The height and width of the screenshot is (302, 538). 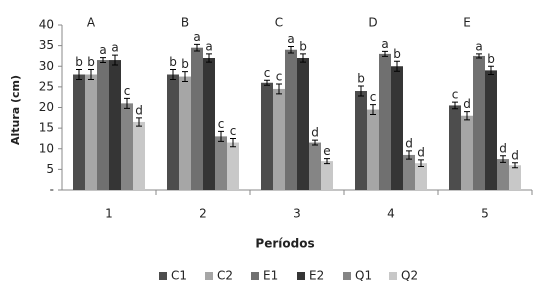 I want to click on legend-label: C2, so click(x=225, y=276).